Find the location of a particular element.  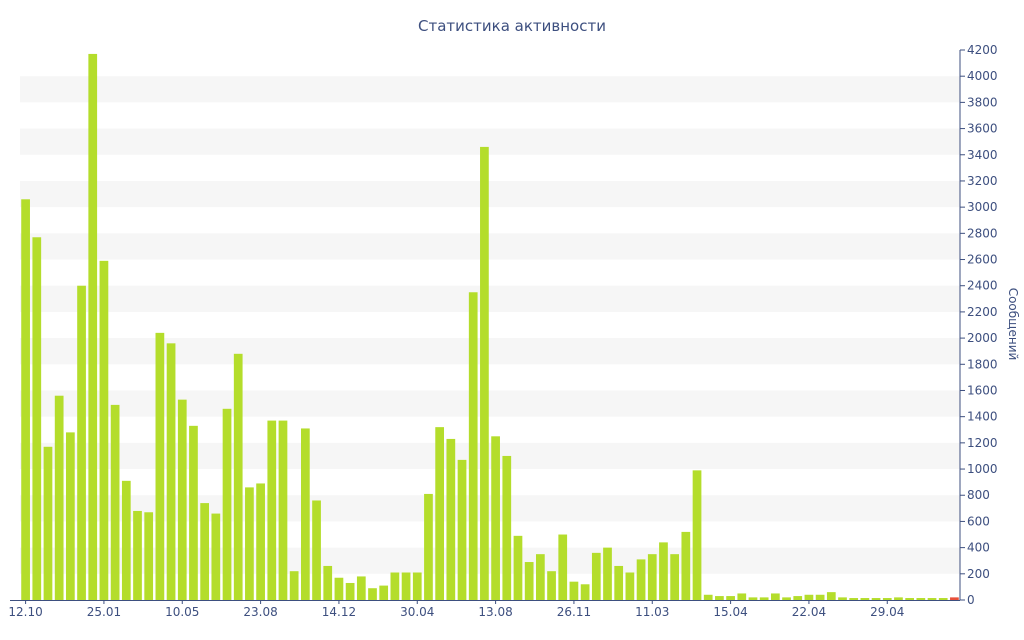

y-tick-label: 400 is located at coordinates (978, 548).